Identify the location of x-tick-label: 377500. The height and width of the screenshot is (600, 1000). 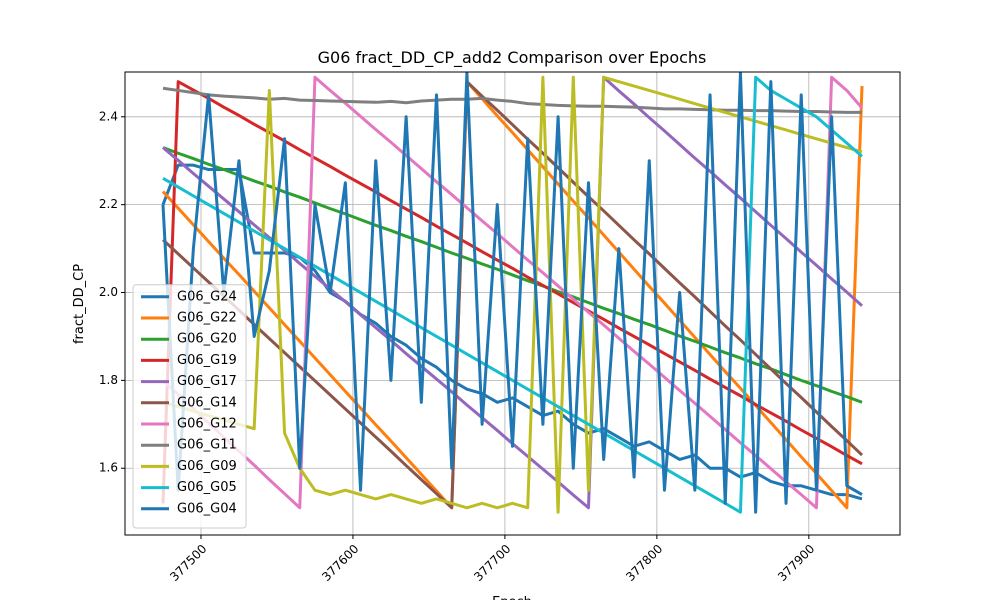
(188, 563).